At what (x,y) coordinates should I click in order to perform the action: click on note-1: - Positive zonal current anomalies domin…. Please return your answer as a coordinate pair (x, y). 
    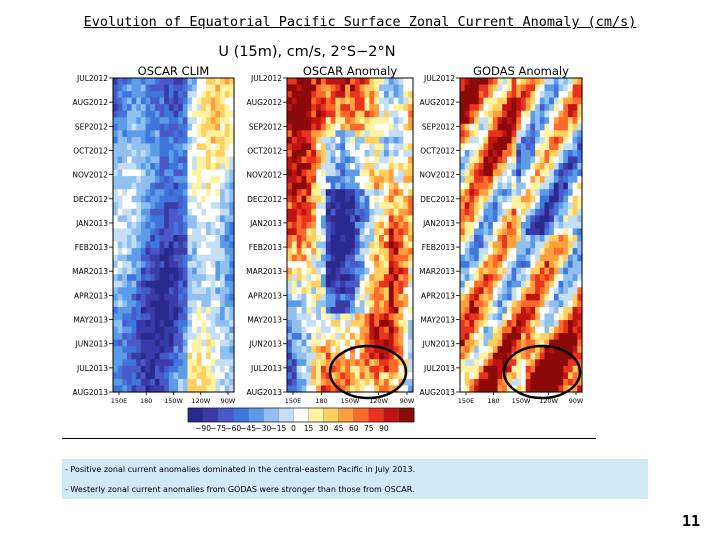
    Looking at the image, I should click on (240, 469).